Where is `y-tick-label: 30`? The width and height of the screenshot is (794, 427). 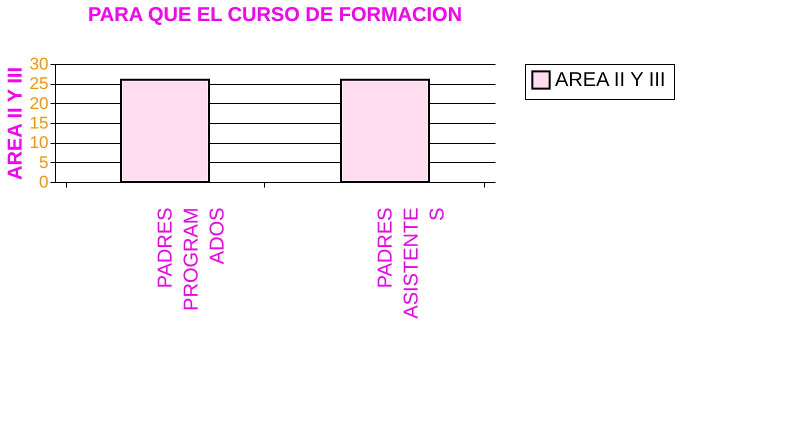
y-tick-label: 30 is located at coordinates (39, 64).